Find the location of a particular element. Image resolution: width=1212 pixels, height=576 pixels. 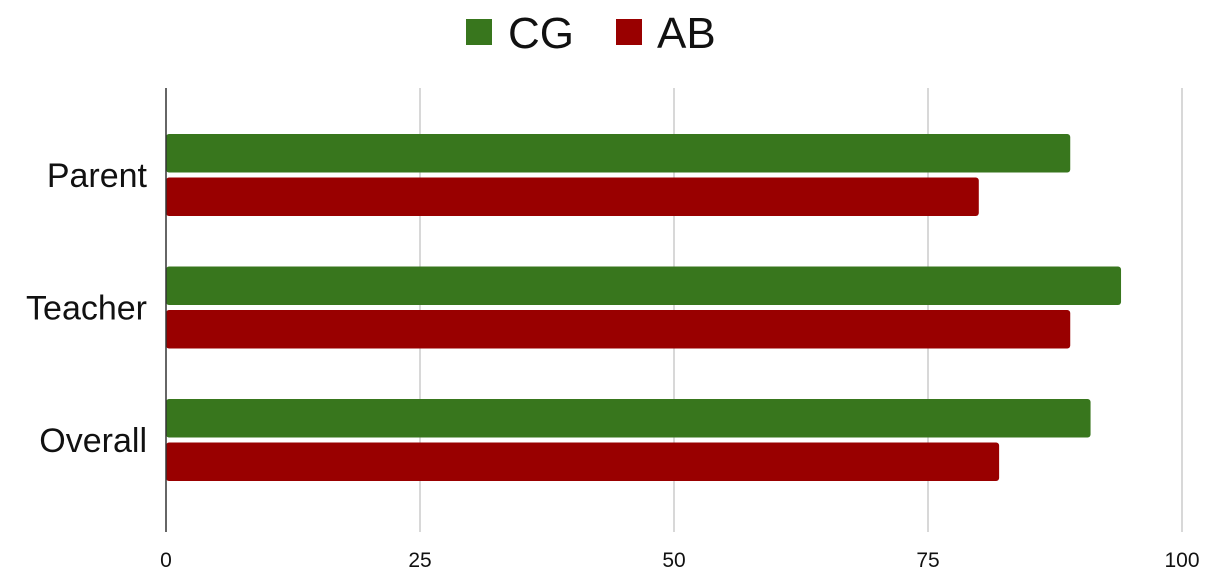

bar-ab-parent is located at coordinates (572, 196).